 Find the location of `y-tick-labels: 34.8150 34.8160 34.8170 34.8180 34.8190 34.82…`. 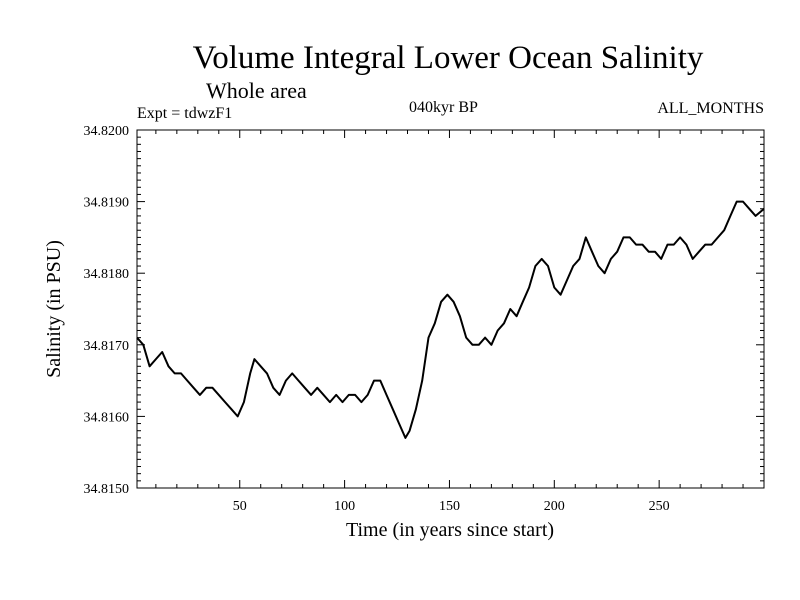

y-tick-labels: 34.8150 34.8160 34.8170 34.8180 34.8190 34.82… is located at coordinates (107, 310).